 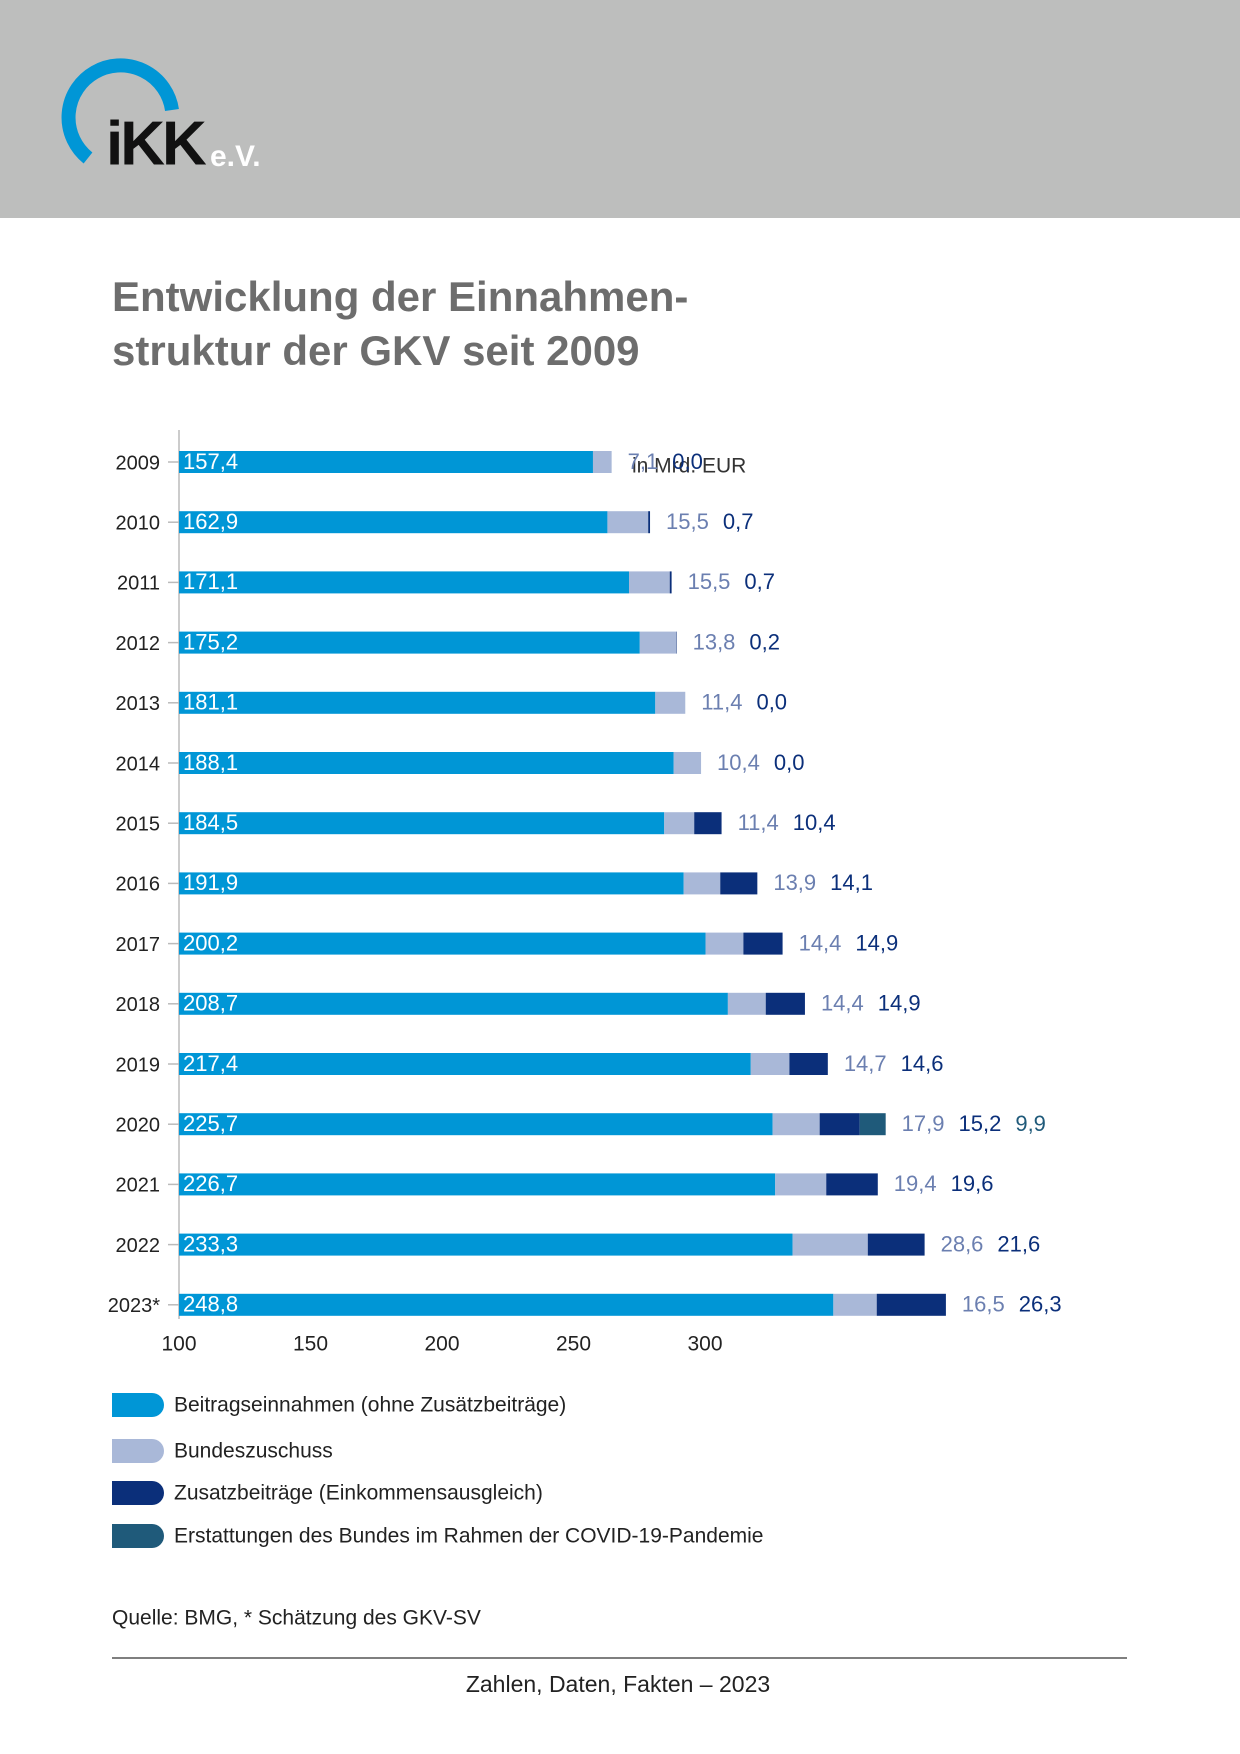 What do you see at coordinates (573, 1344) in the screenshot?
I see `x-tick-label: 250` at bounding box center [573, 1344].